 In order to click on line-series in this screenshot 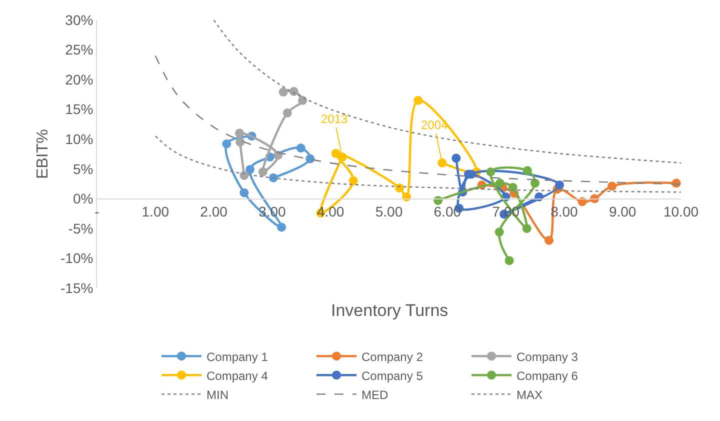, I will do `click(417, 164)`.